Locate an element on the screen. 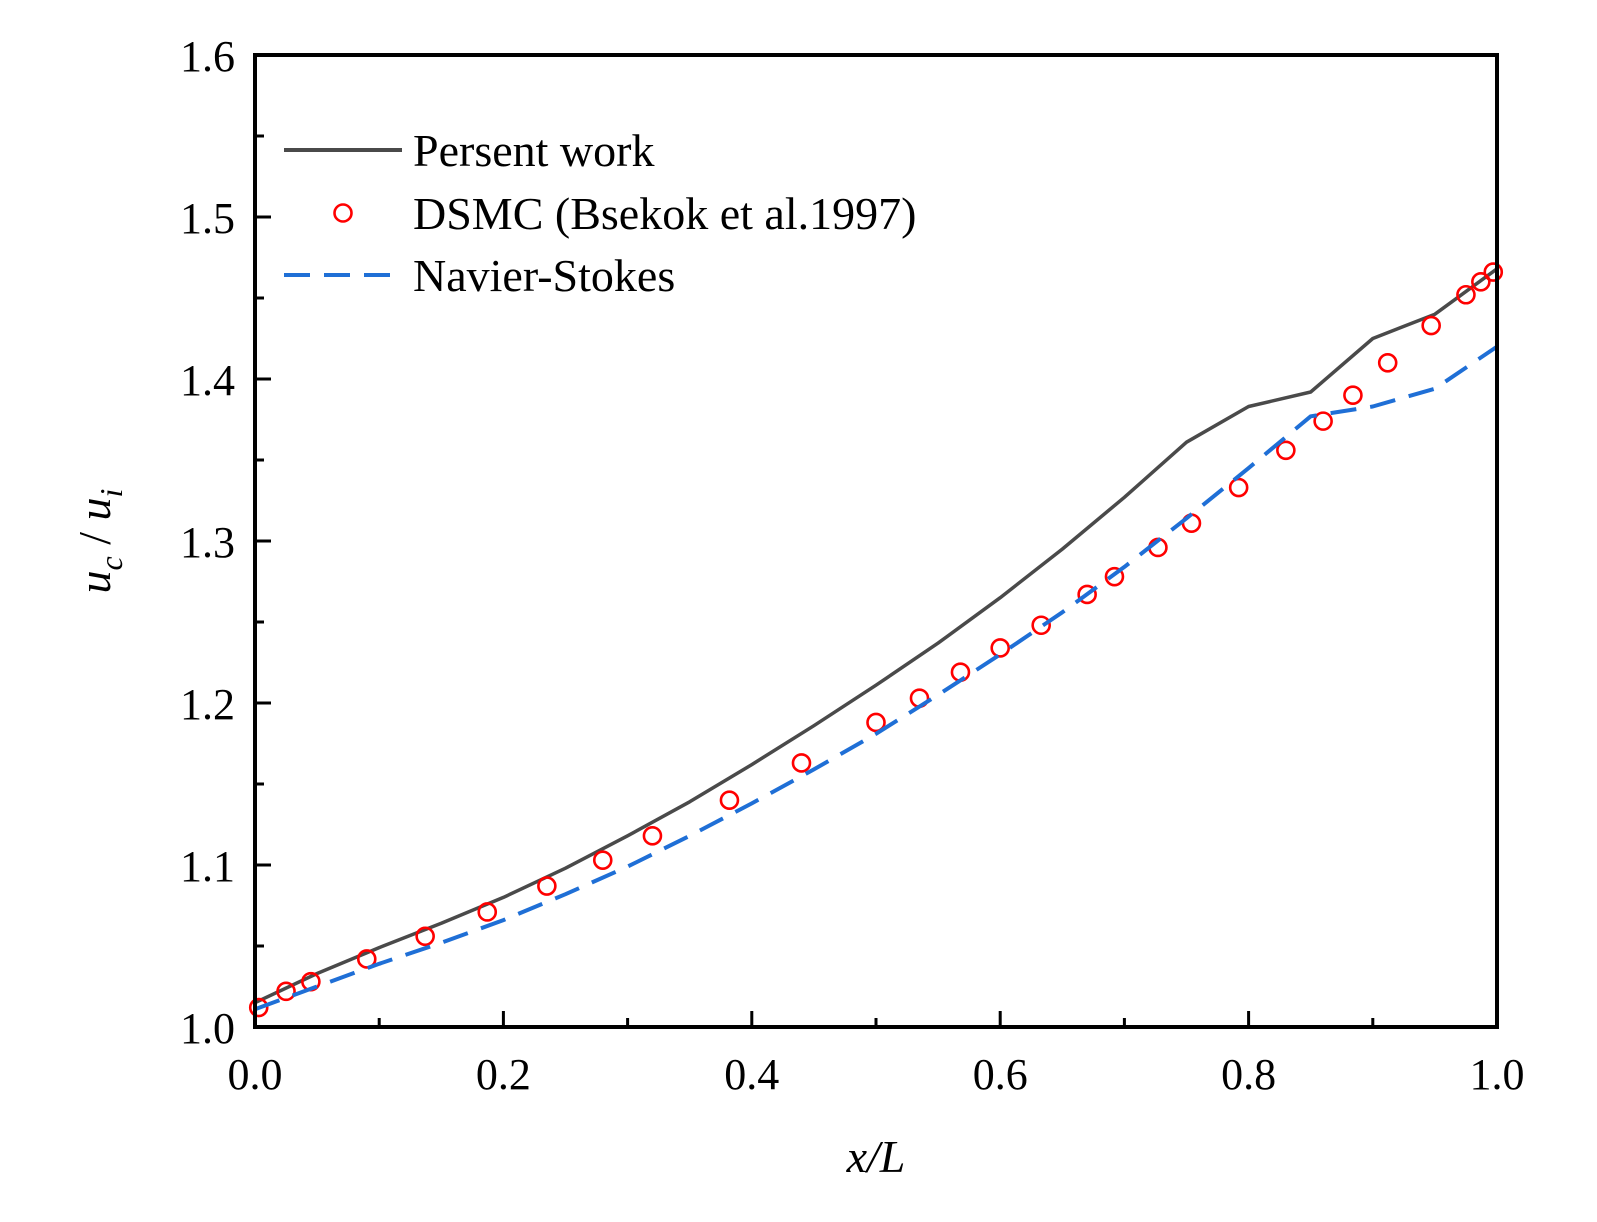 This screenshot has height=1222, width=1597. x-tick-label-0.6: 0.6 is located at coordinates (1000, 1074).